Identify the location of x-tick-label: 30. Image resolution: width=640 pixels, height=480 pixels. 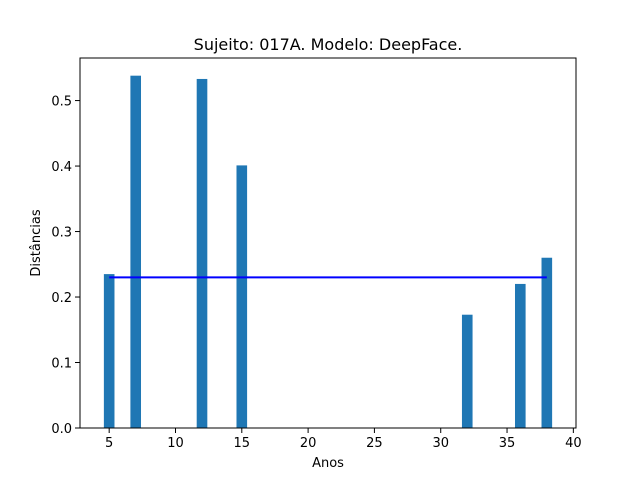
(440, 443).